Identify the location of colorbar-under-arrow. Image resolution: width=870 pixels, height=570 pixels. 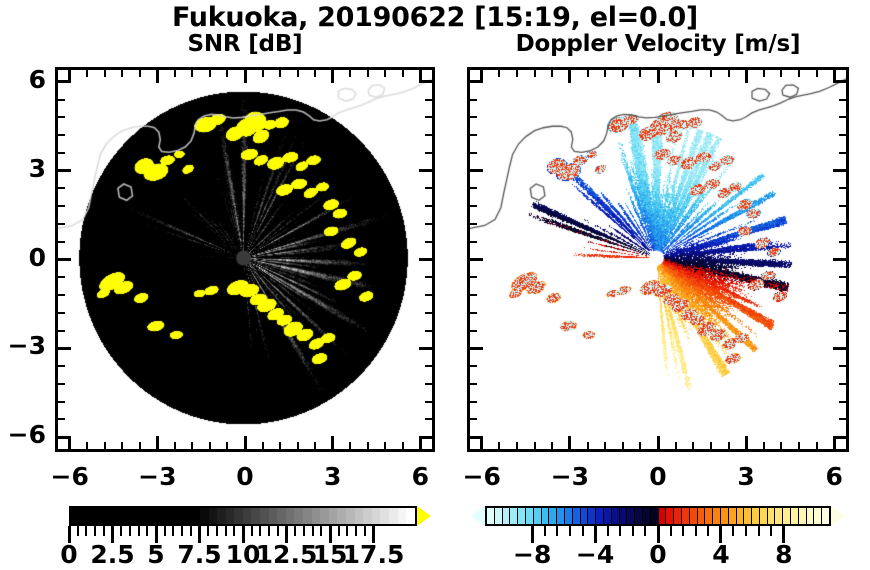
(478, 516).